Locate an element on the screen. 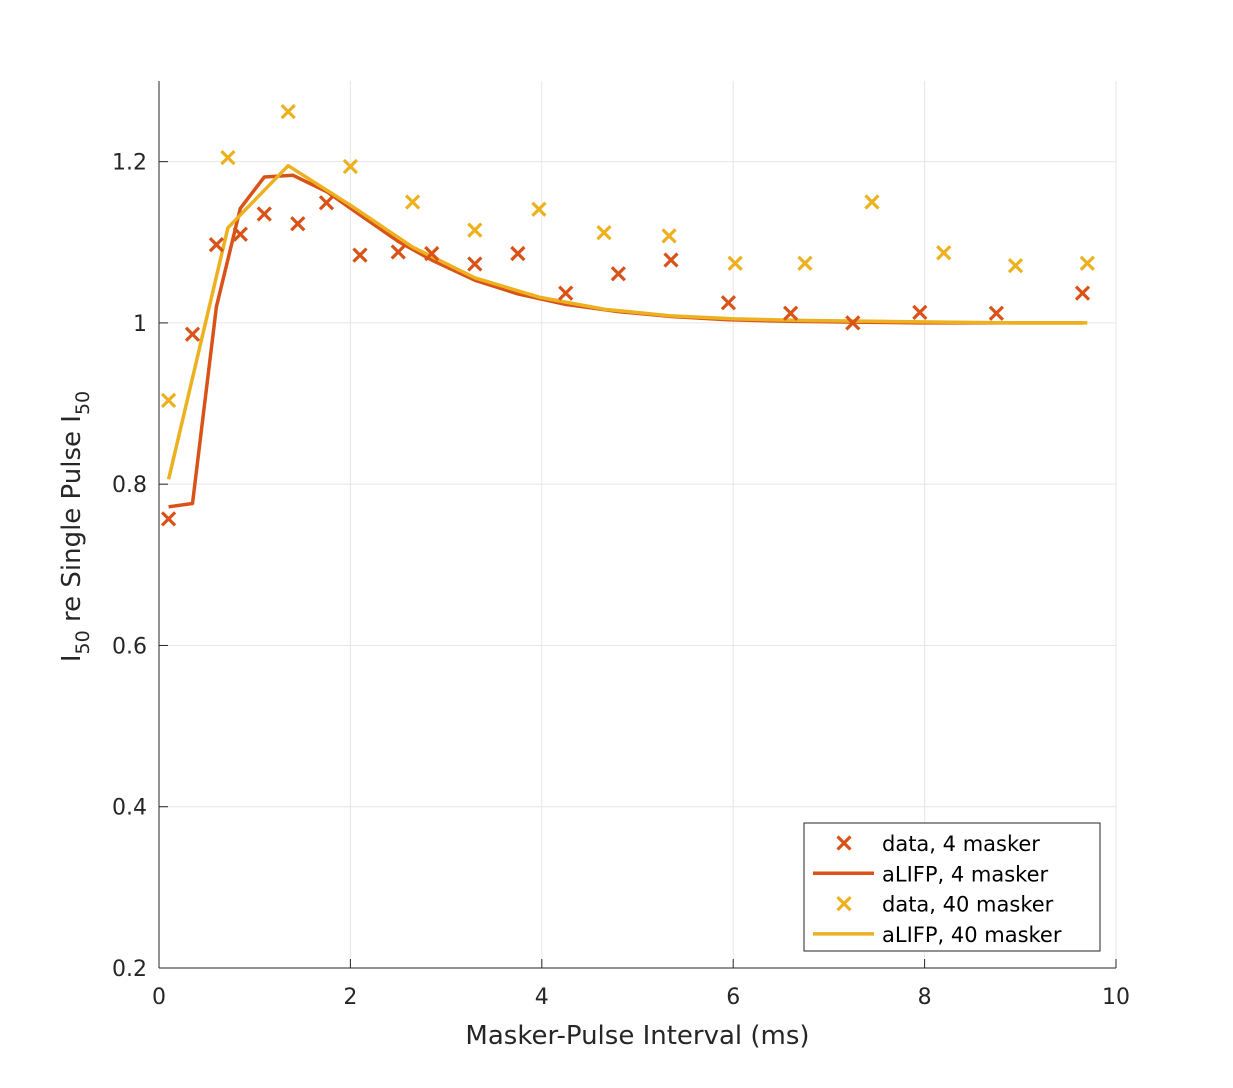 Image resolution: width=1233 pixels, height=1088 pixels. legend-box is located at coordinates (952, 887).